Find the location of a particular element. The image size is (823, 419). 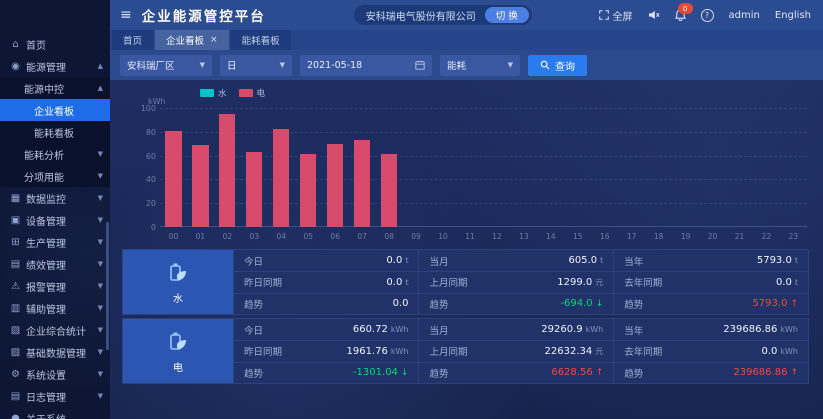

sidebar-item-base-data-mgmt: ▨ 基础数据管理 ▼ is located at coordinates (55, 352).